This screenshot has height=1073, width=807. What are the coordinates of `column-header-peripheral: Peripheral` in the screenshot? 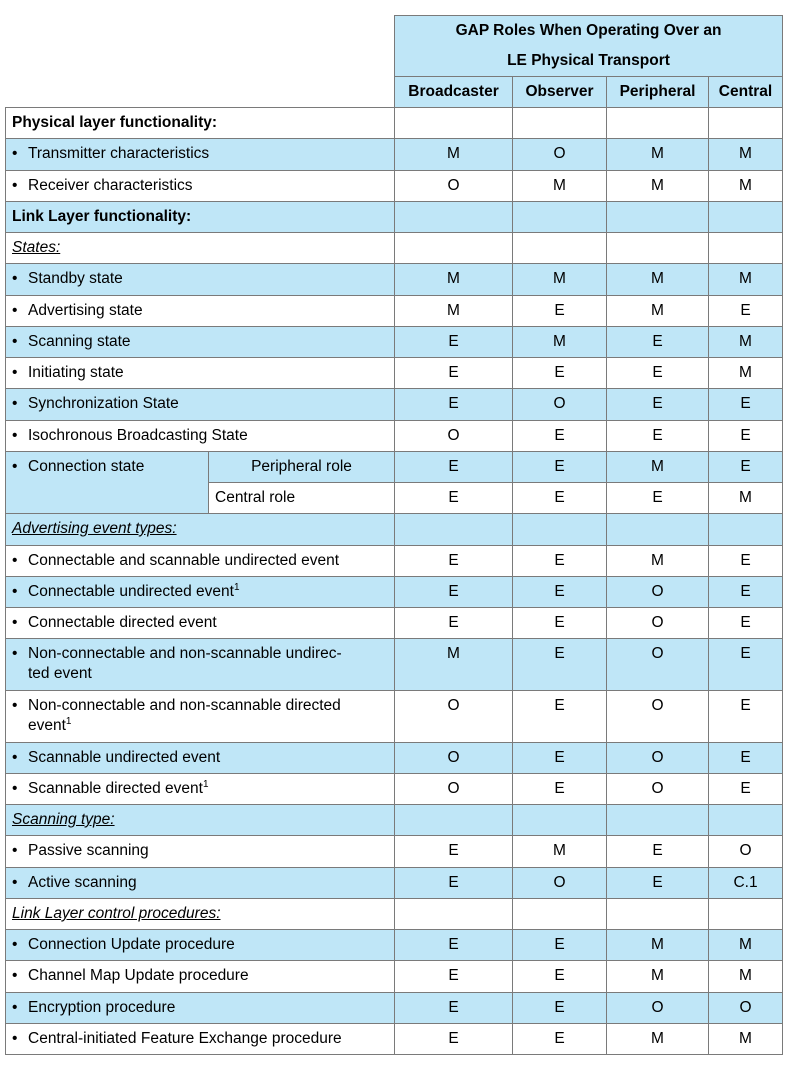 It's located at (657, 92).